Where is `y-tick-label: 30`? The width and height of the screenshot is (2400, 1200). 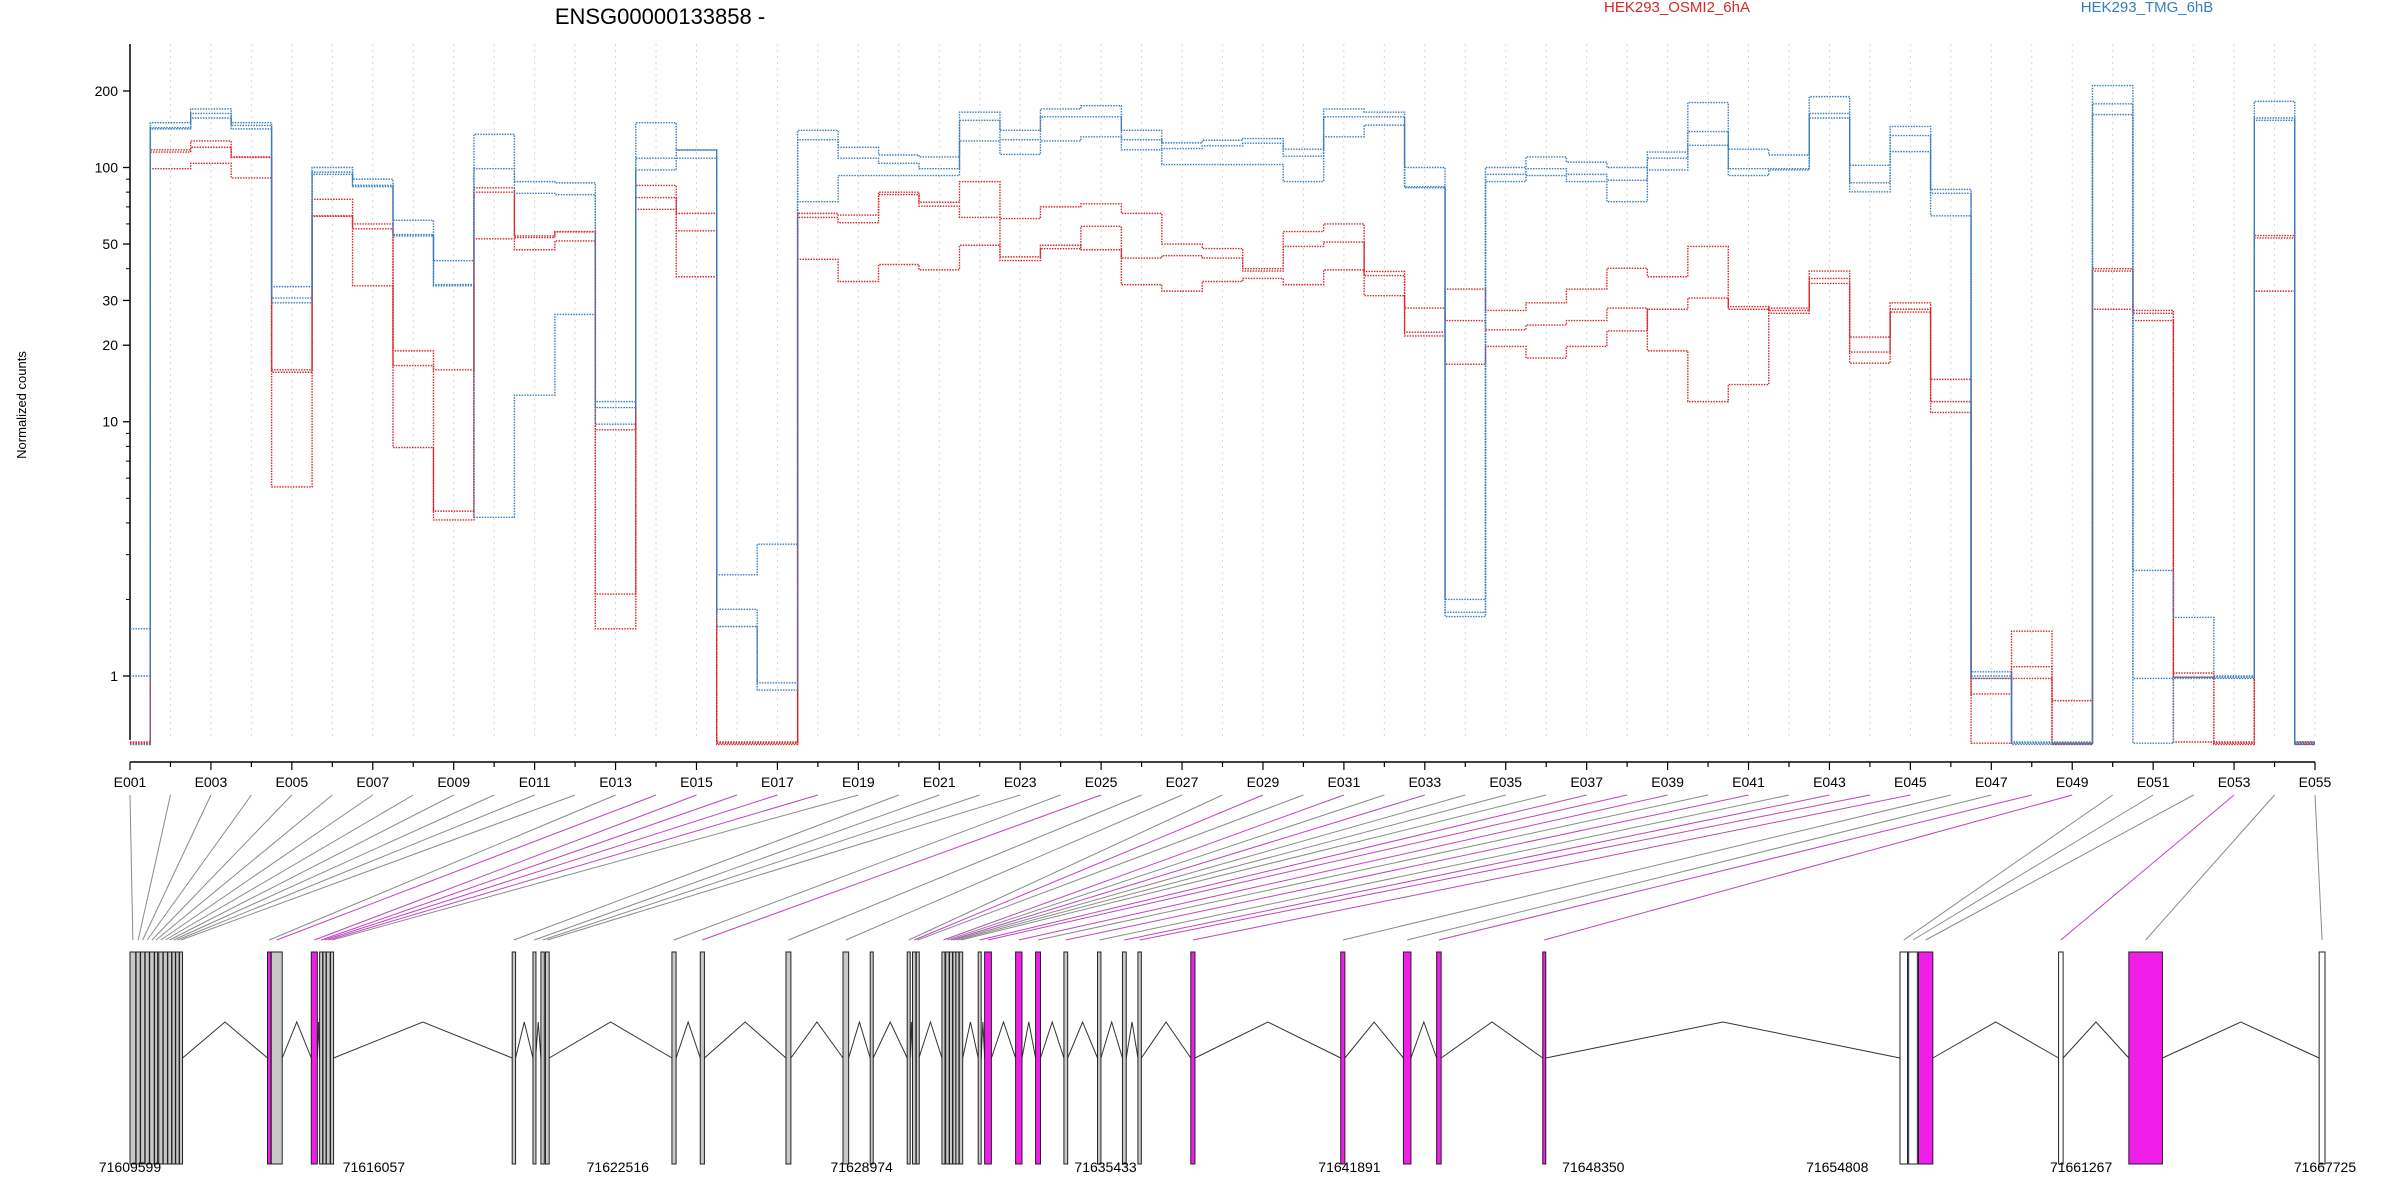 y-tick-label: 30 is located at coordinates (110, 300).